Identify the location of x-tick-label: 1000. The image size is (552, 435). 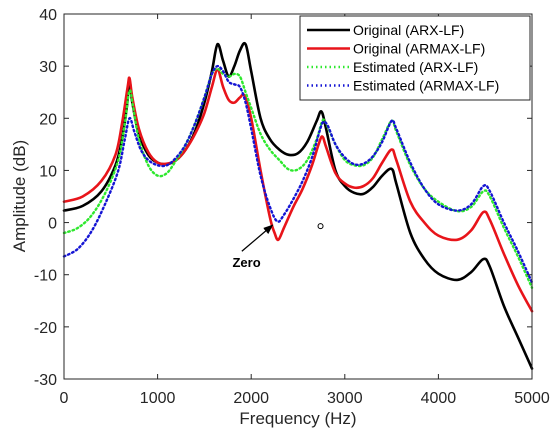
(158, 398).